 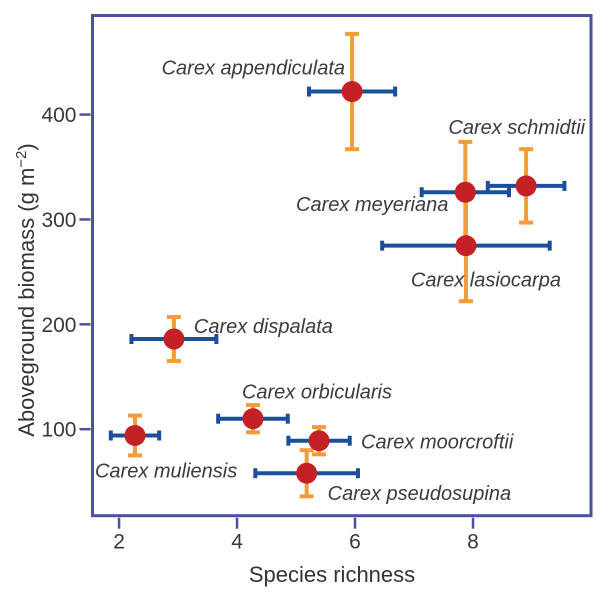 What do you see at coordinates (58, 220) in the screenshot?
I see `y-tick-label: 300` at bounding box center [58, 220].